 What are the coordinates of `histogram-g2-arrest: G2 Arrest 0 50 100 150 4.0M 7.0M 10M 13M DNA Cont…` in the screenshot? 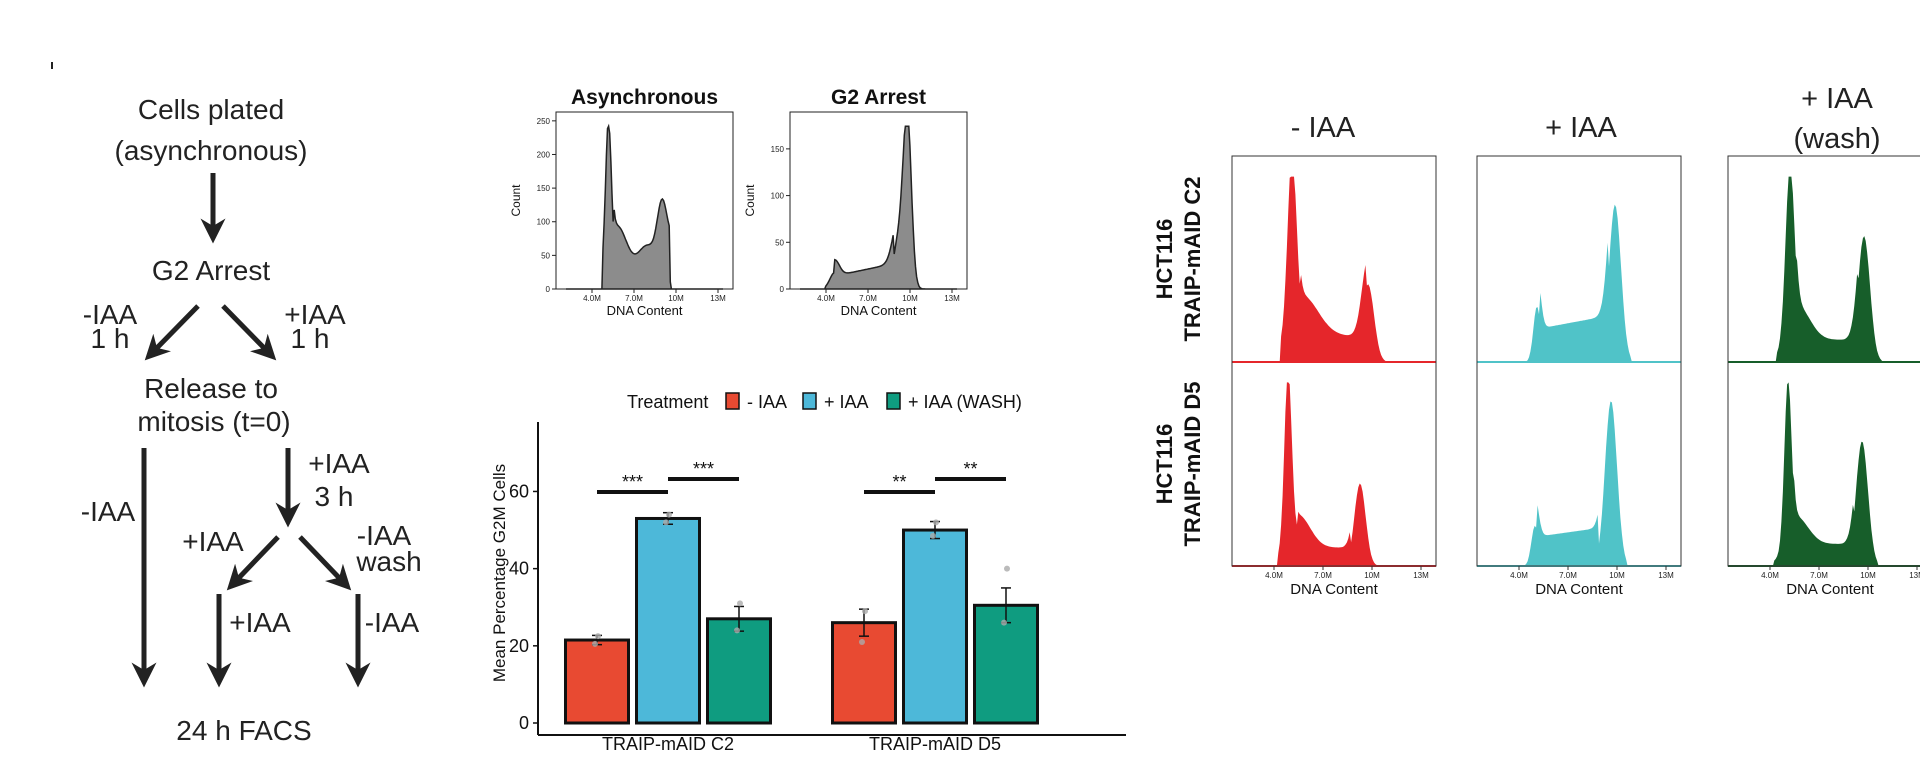 It's located at (855, 202).